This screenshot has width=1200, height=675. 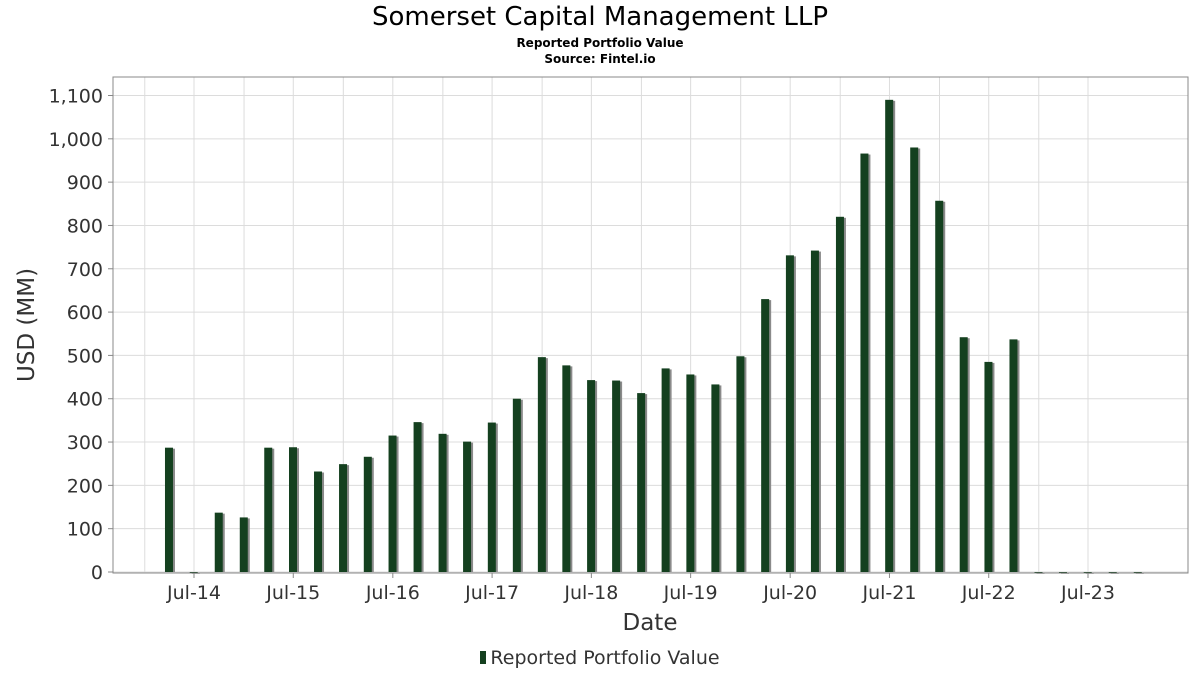 What do you see at coordinates (600, 59) in the screenshot?
I see `chart-source: Source: Fintel.io` at bounding box center [600, 59].